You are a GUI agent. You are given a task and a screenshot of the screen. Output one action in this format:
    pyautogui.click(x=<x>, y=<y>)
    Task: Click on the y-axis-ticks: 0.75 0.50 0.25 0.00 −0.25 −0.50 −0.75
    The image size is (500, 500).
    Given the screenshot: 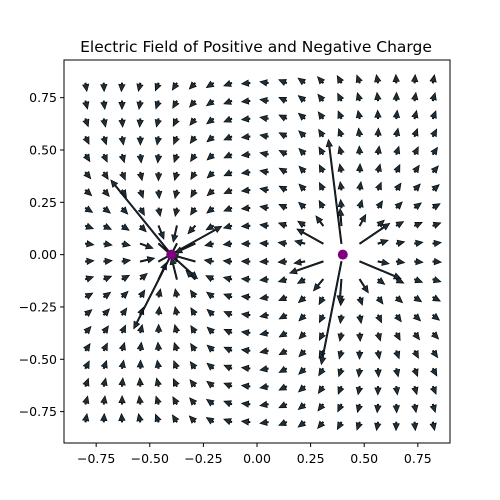 What is the action you would take?
    pyautogui.click(x=41, y=254)
    